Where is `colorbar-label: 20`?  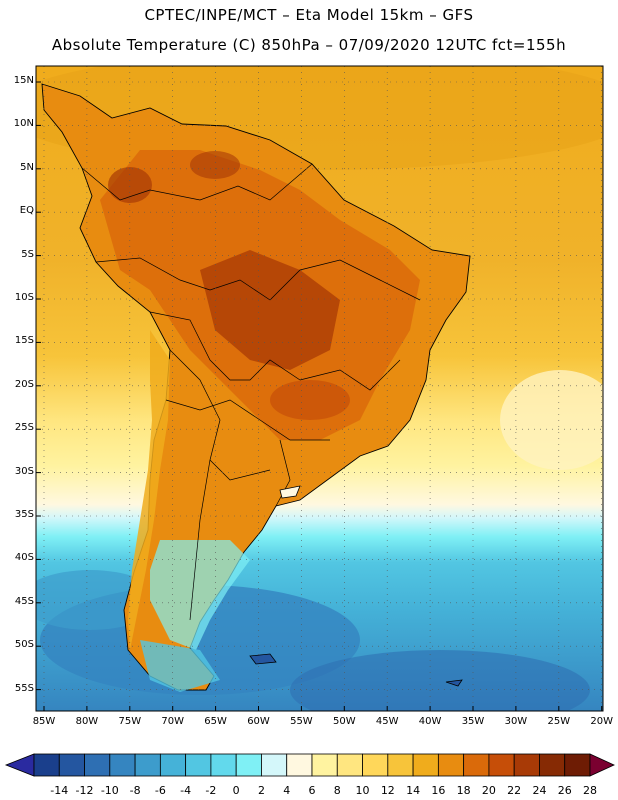 colorbar-label: 20 is located at coordinates (488, 790).